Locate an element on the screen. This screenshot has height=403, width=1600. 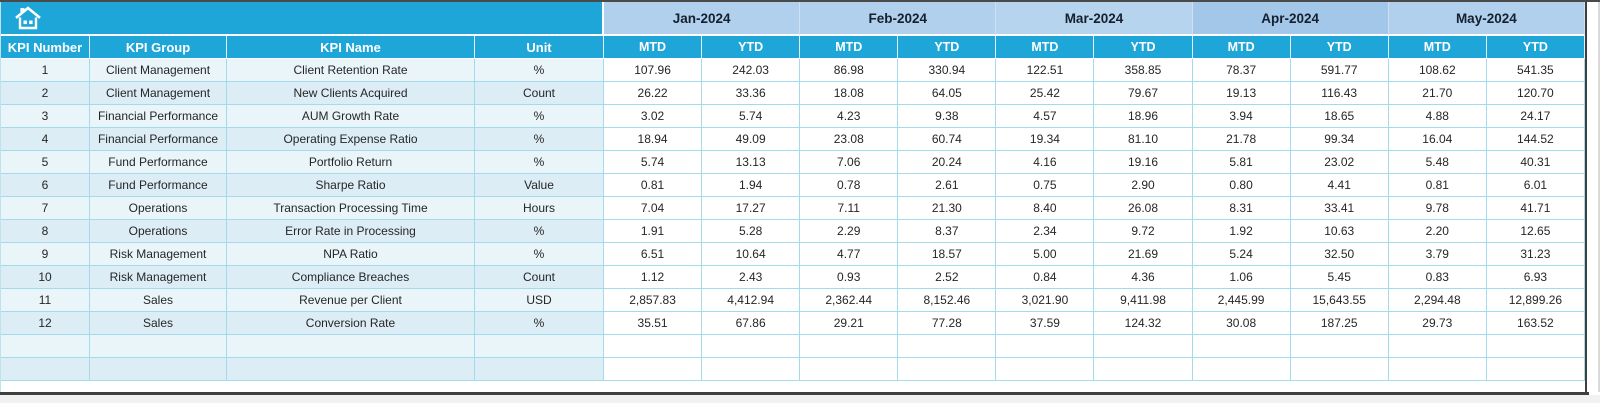
cell-kpi-number: 2 is located at coordinates (45, 93).